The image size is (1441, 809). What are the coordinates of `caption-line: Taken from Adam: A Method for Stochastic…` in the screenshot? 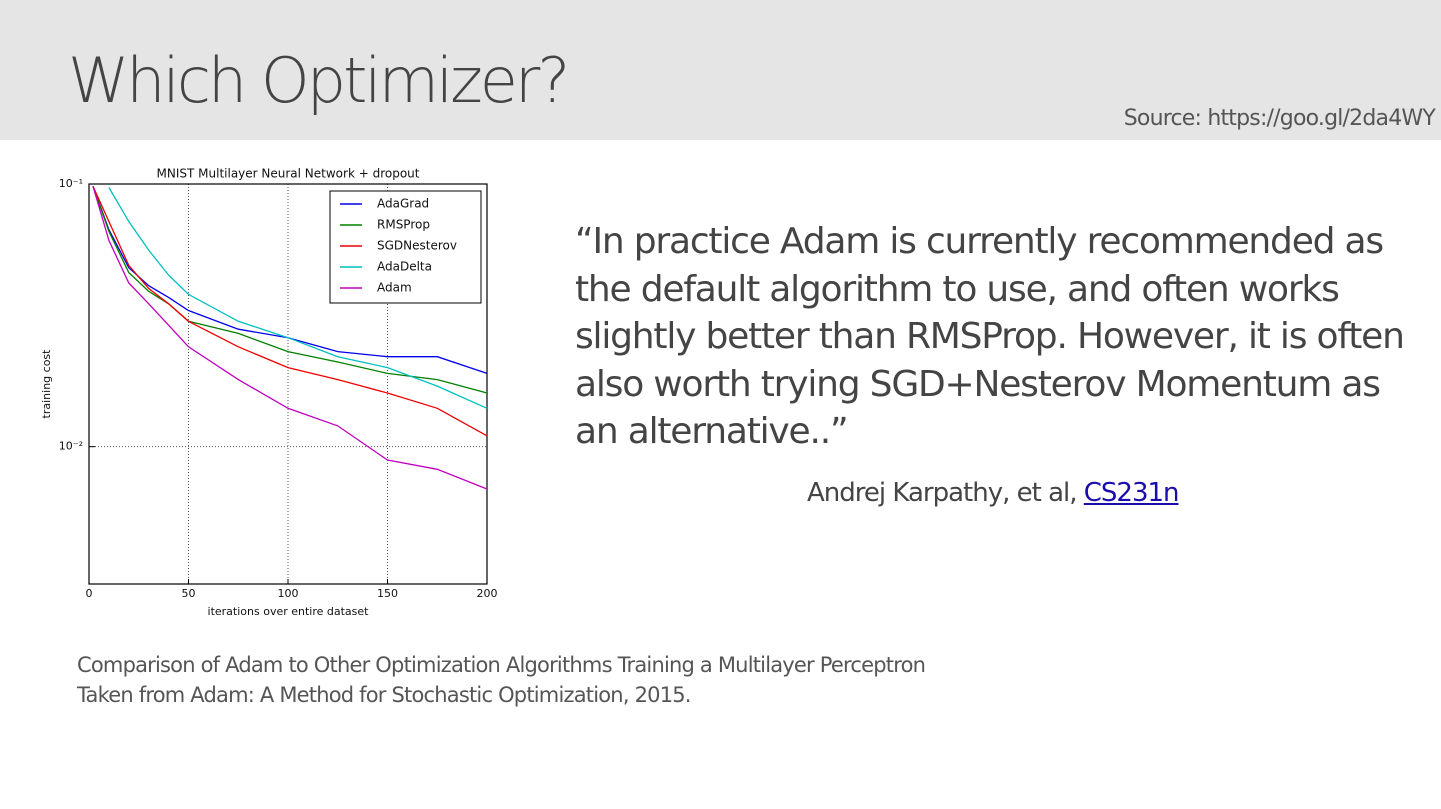 It's located at (384, 695).